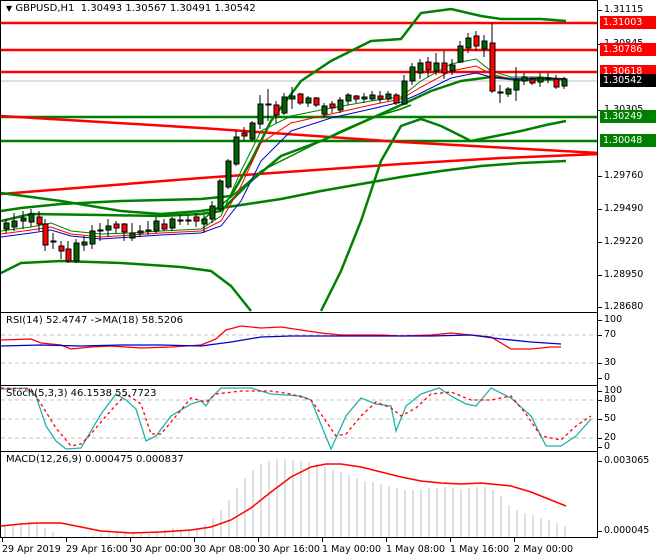 This screenshot has width=660, height=560. What do you see at coordinates (97, 549) in the screenshot?
I see `x-label: 29 Apr 16:00` at bounding box center [97, 549].